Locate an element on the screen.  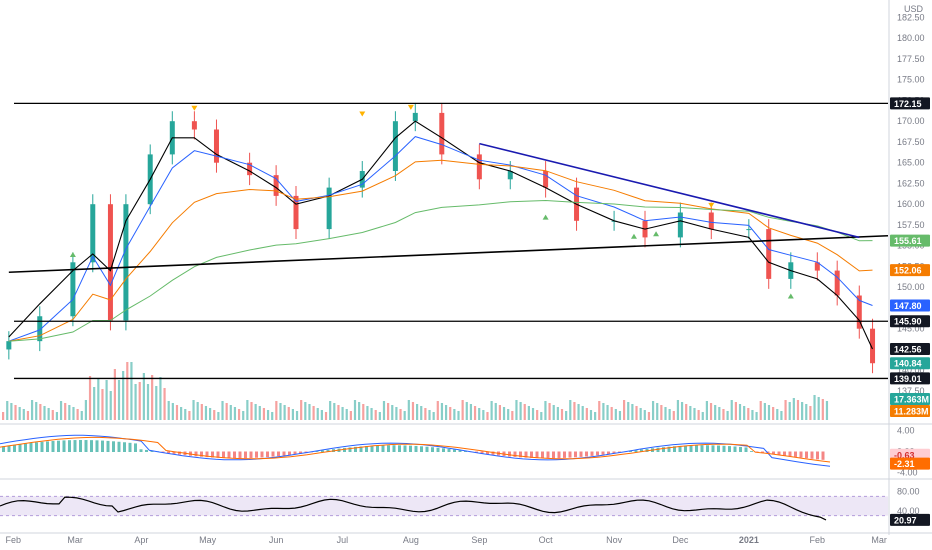
x-tick-label: Aug is located at coordinates (411, 540).